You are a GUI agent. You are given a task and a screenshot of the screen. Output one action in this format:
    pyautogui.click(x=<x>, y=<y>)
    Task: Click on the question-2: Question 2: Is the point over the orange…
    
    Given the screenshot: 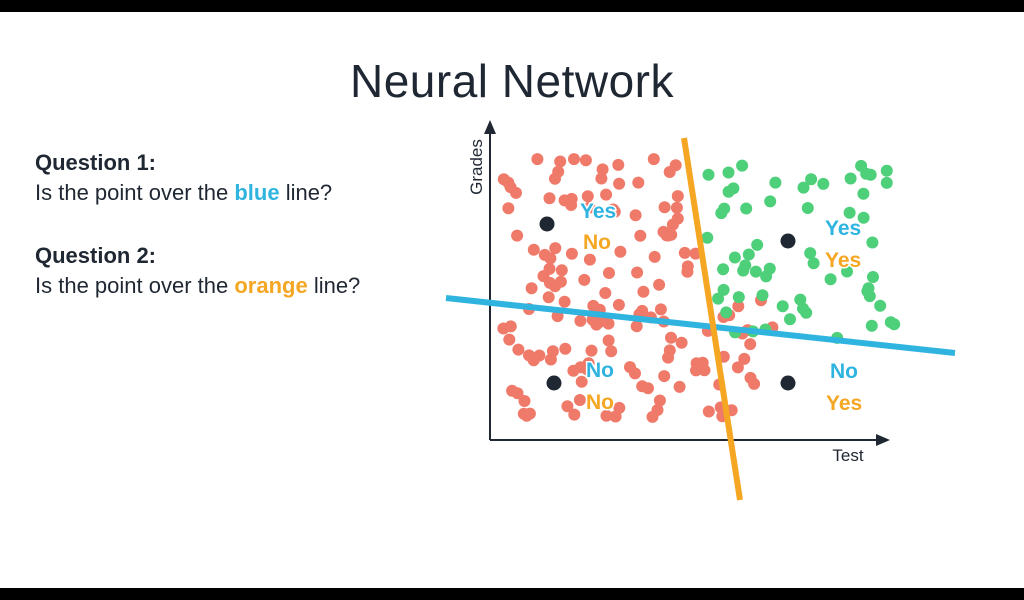 What is the action you would take?
    pyautogui.click(x=197, y=271)
    